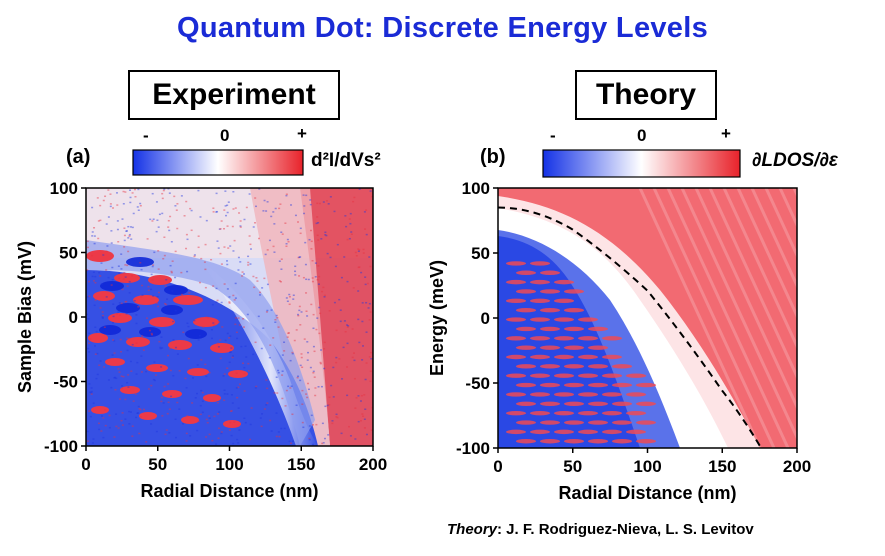 The image size is (885, 556). I want to click on xtick-label-b-0: 0, so click(497, 466).